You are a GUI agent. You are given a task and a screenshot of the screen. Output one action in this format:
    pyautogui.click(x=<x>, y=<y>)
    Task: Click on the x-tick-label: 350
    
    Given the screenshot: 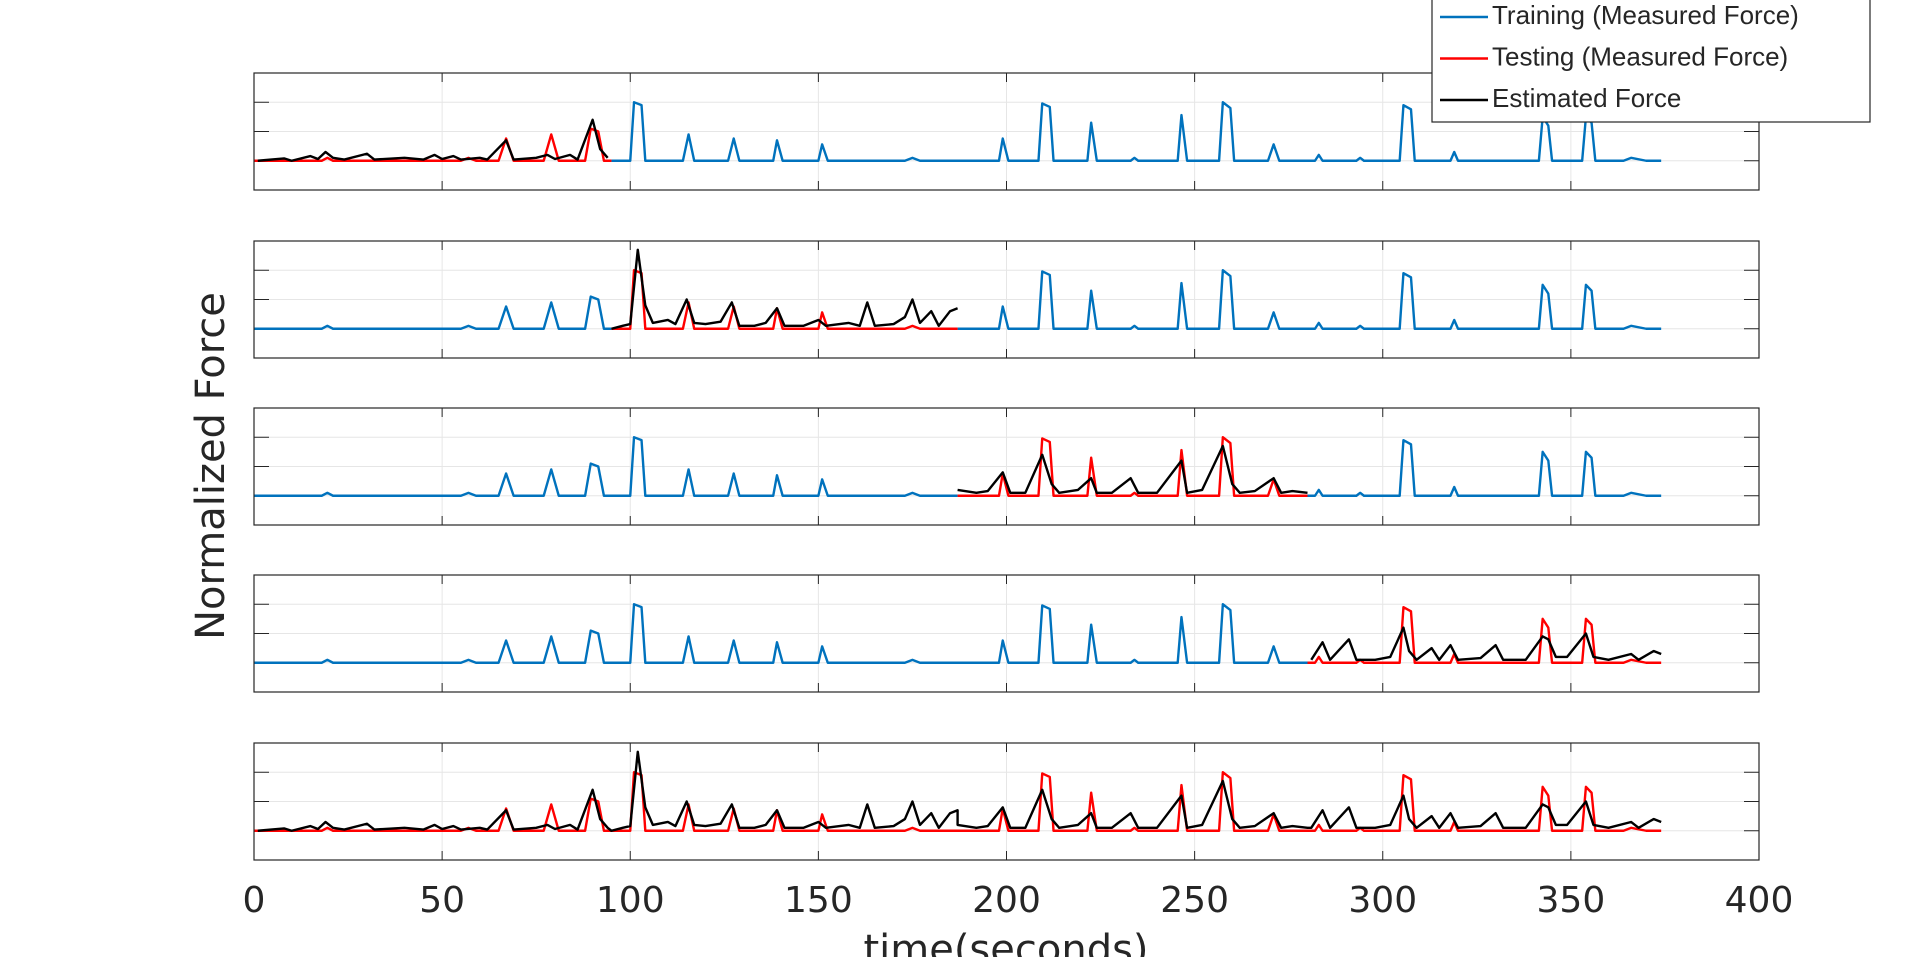 What is the action you would take?
    pyautogui.click(x=1571, y=900)
    